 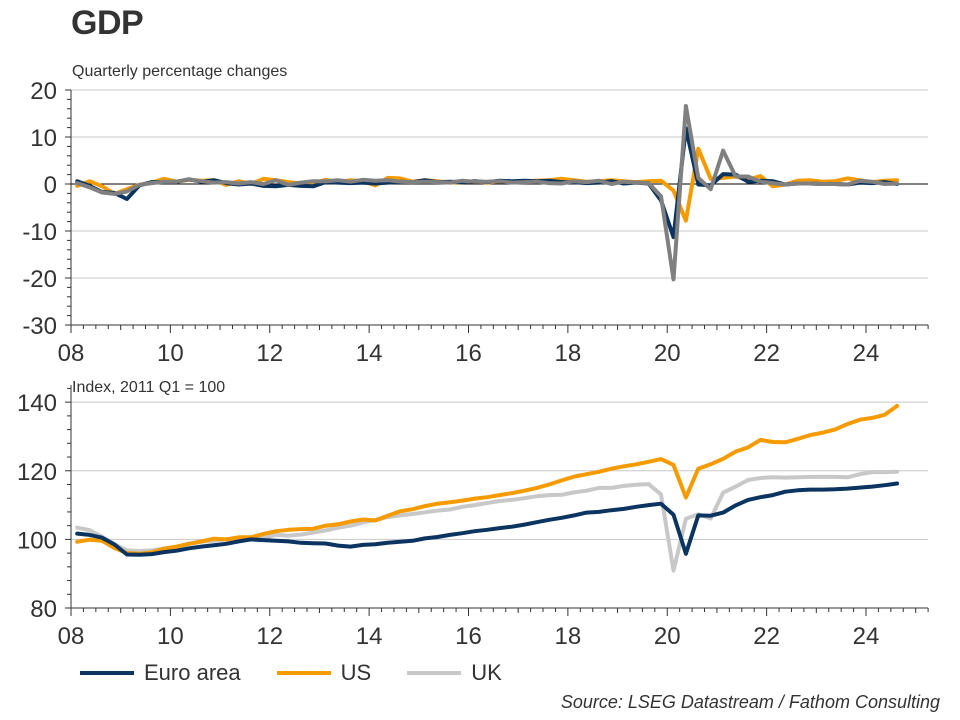 I want to click on y-tick-label: -30, so click(x=39, y=326).